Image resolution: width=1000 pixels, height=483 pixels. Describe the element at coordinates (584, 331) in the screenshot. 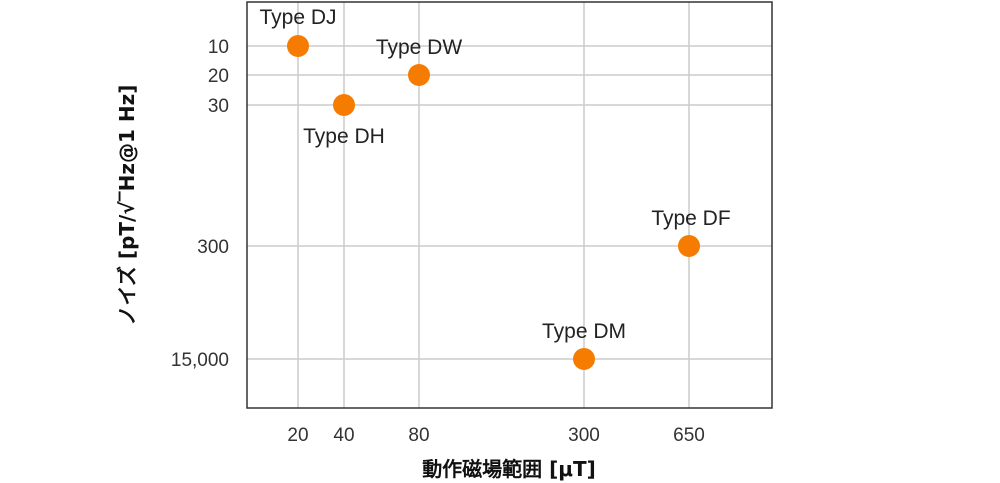

I see `point-label: Type DM` at that location.